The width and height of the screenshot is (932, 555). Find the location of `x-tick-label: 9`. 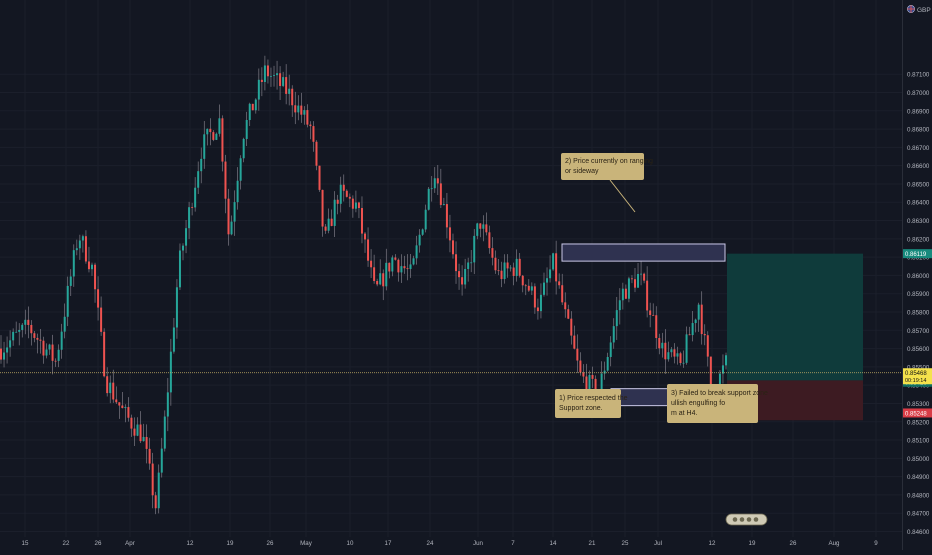

x-tick-label: 9 is located at coordinates (876, 543).